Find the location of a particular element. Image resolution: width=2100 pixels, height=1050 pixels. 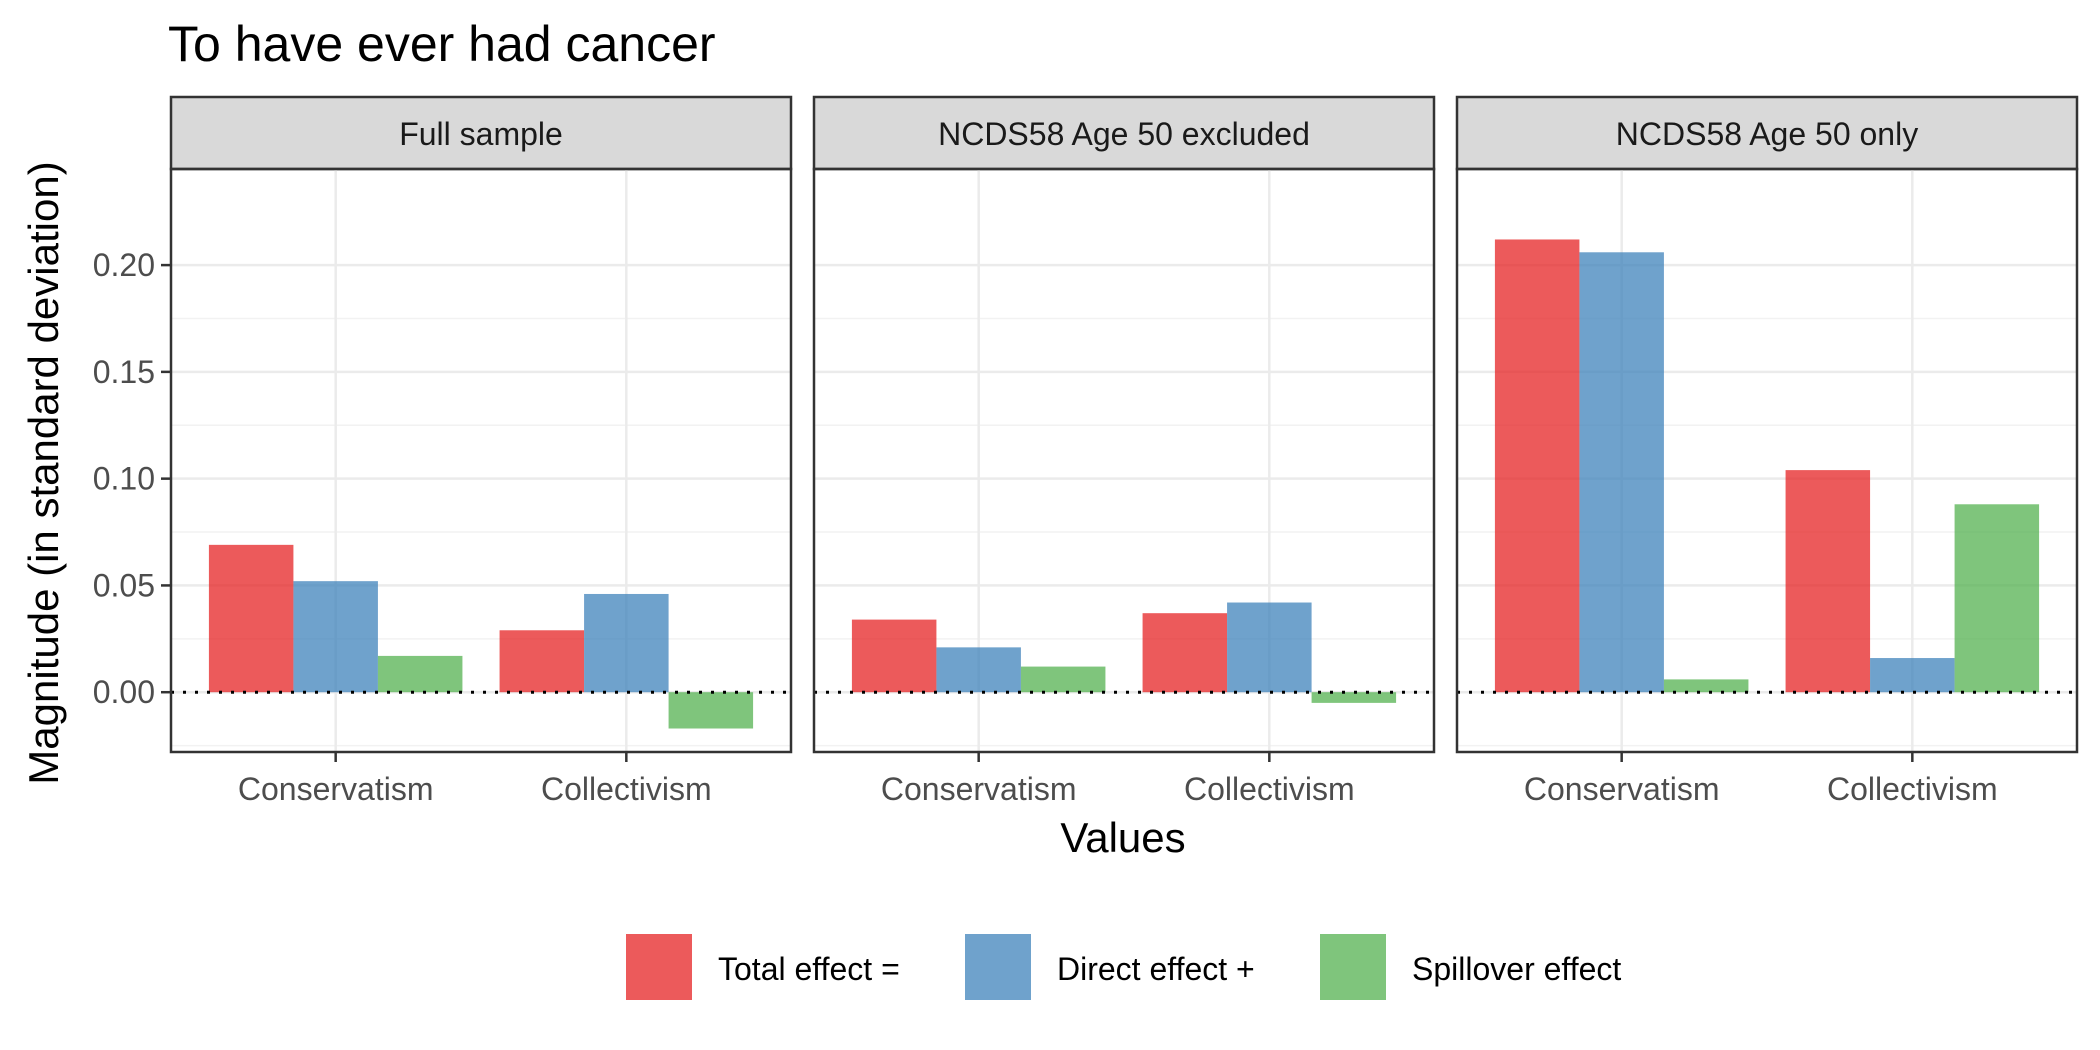

facet-strip-label: NCDS58 Age 50 excluded is located at coordinates (1124, 134).